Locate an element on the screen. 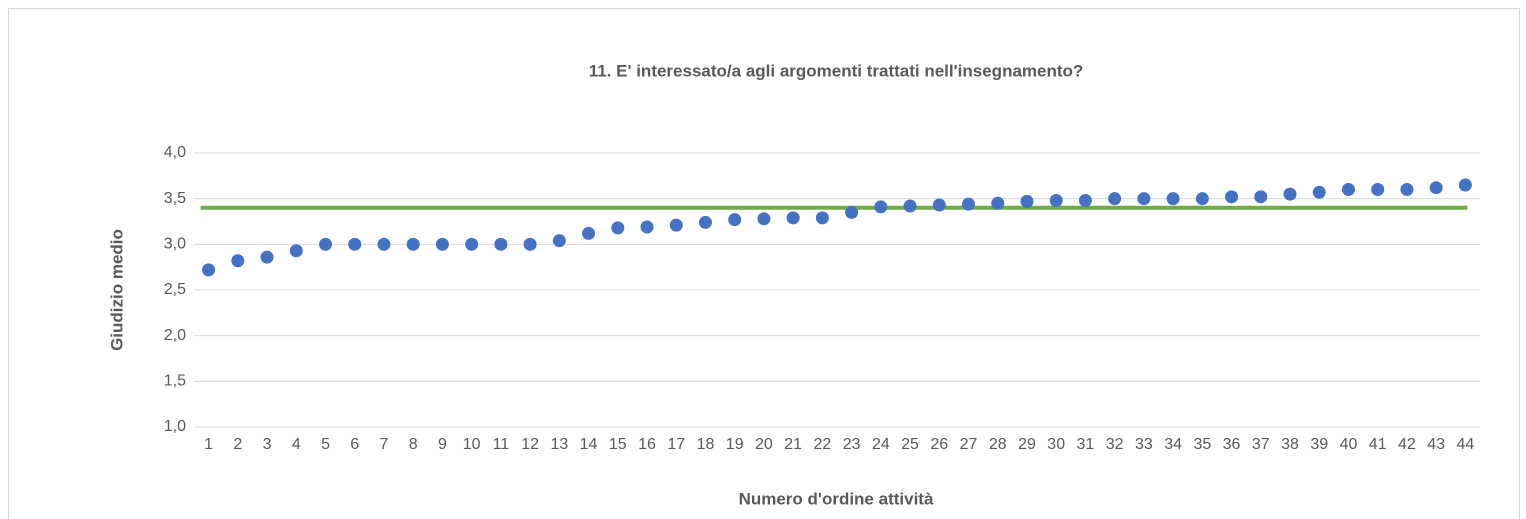  x-tick-label: 27 is located at coordinates (969, 444).